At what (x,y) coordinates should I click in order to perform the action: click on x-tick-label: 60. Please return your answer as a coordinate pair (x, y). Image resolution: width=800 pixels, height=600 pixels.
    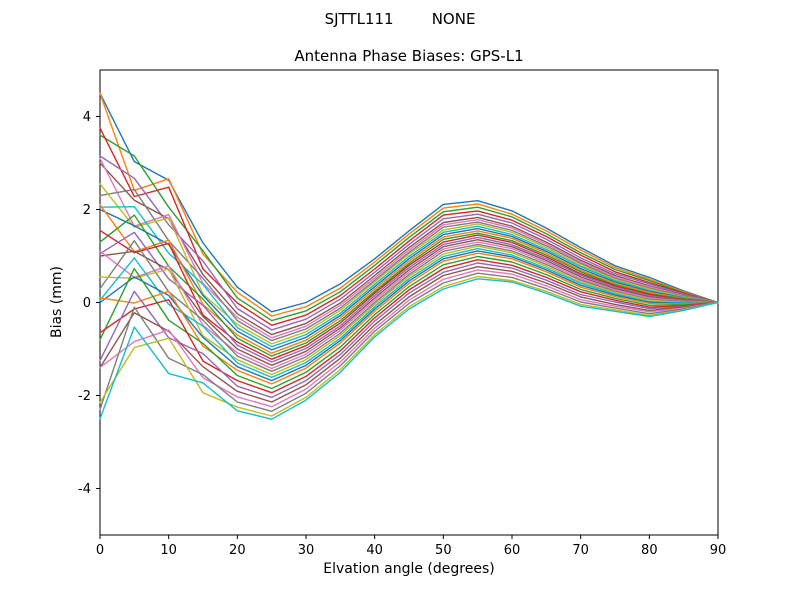
    Looking at the image, I should click on (512, 550).